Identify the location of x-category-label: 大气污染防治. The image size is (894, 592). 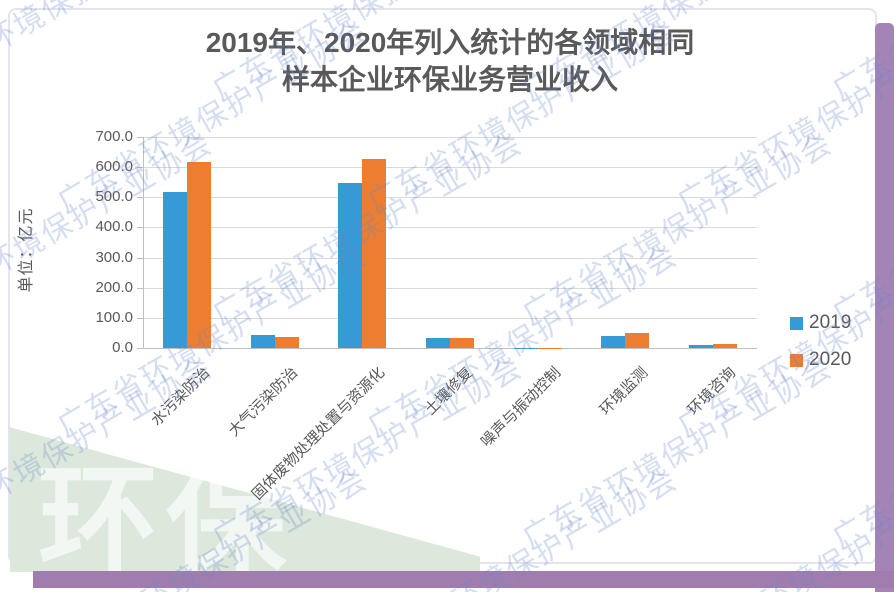
(263, 402).